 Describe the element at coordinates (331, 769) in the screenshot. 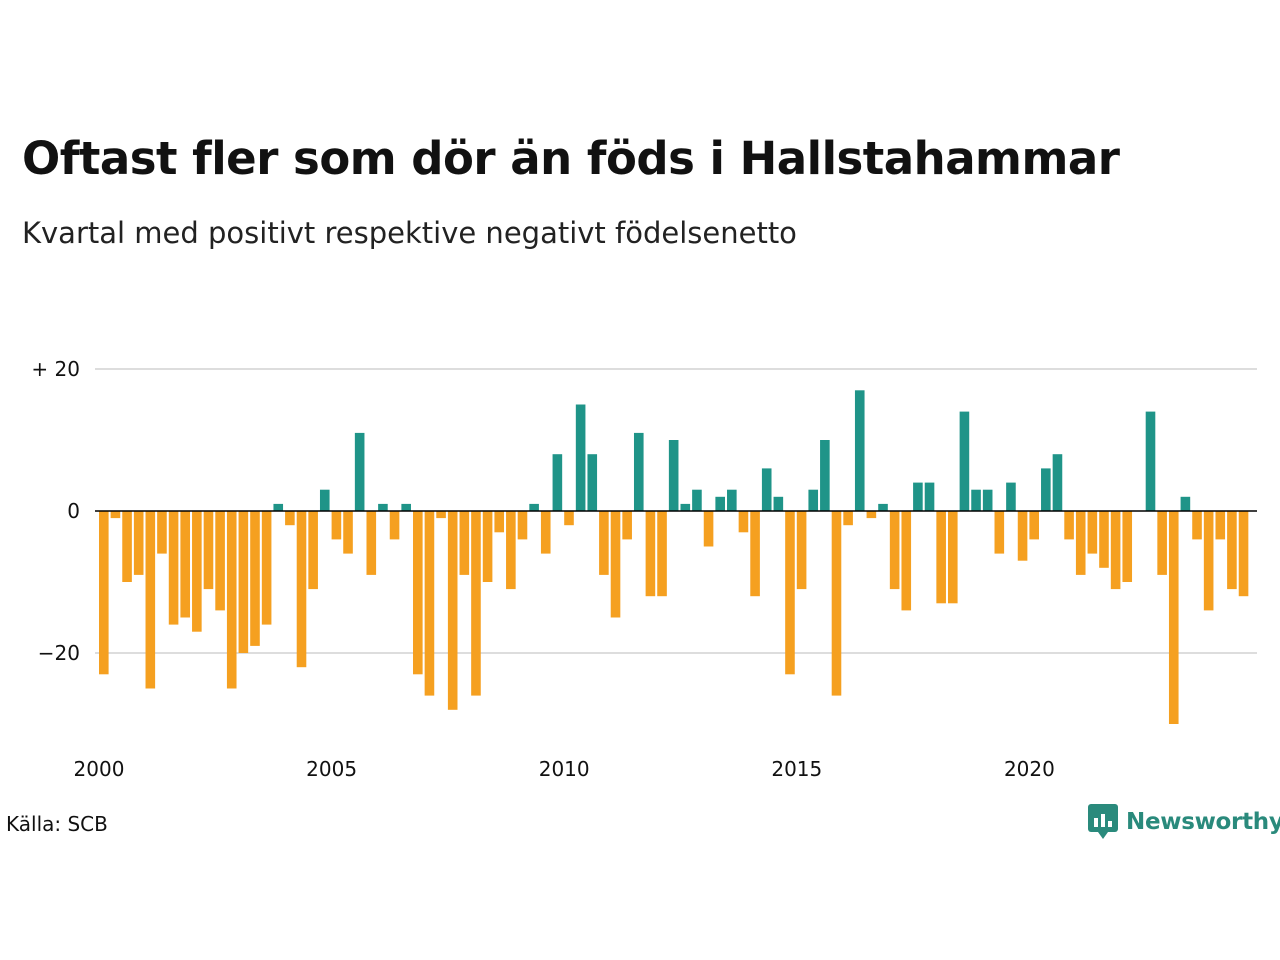

I see `x-tick-label: 2005` at that location.